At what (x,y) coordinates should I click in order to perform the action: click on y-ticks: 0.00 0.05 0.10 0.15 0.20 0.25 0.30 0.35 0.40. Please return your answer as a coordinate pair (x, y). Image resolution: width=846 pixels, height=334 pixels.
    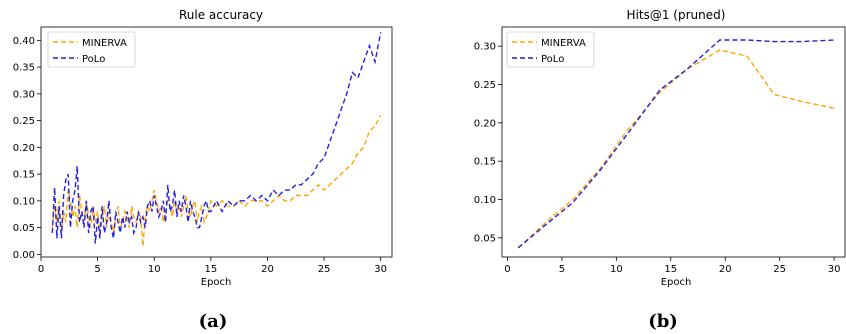
    Looking at the image, I should click on (27, 148).